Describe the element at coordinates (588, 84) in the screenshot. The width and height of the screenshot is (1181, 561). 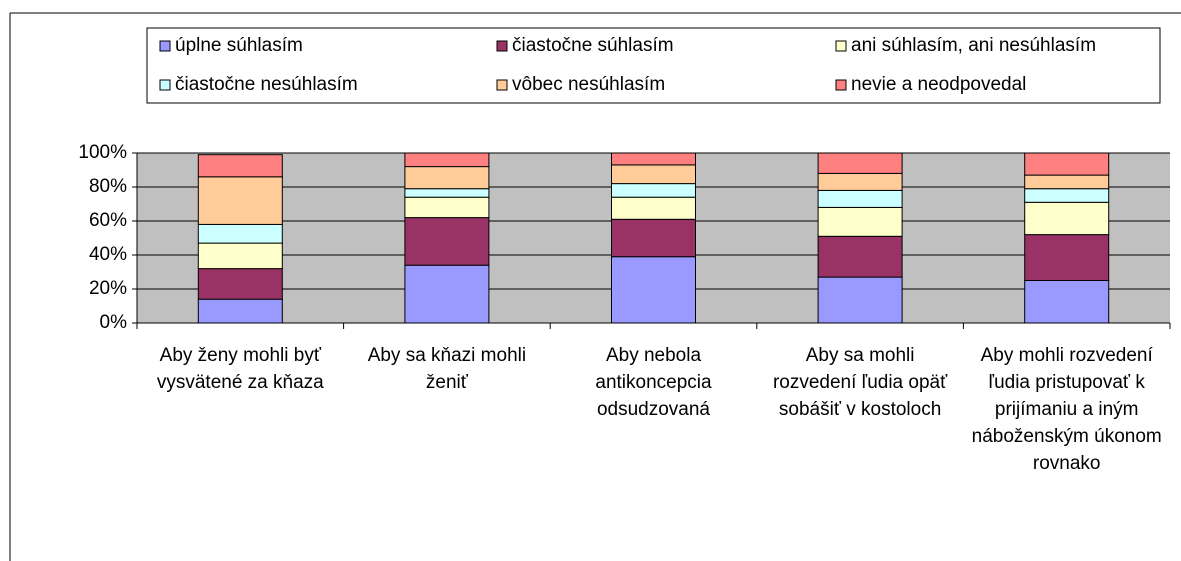
I see `legend-label: vôbec nesúhlasím` at that location.